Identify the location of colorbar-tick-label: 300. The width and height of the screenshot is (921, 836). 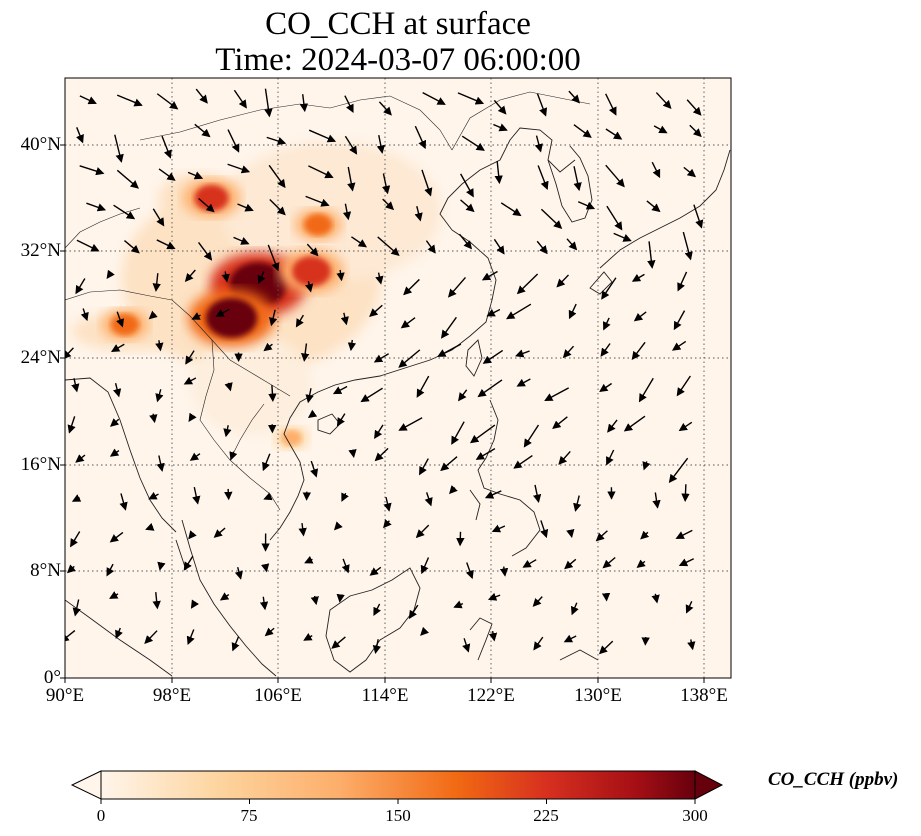
(695, 815).